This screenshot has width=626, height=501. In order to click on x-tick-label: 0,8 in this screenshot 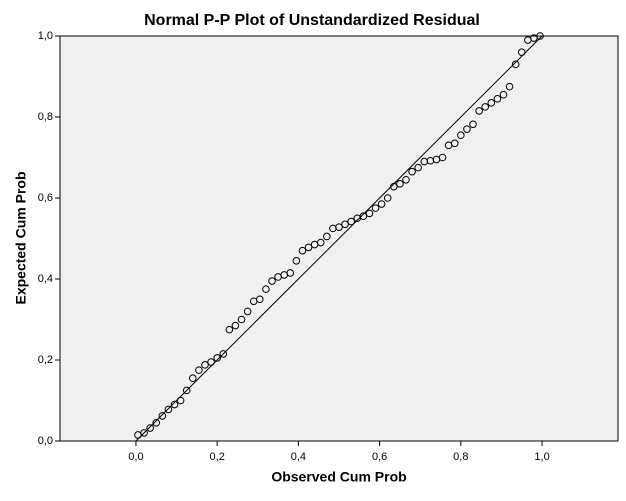, I will do `click(460, 457)`.